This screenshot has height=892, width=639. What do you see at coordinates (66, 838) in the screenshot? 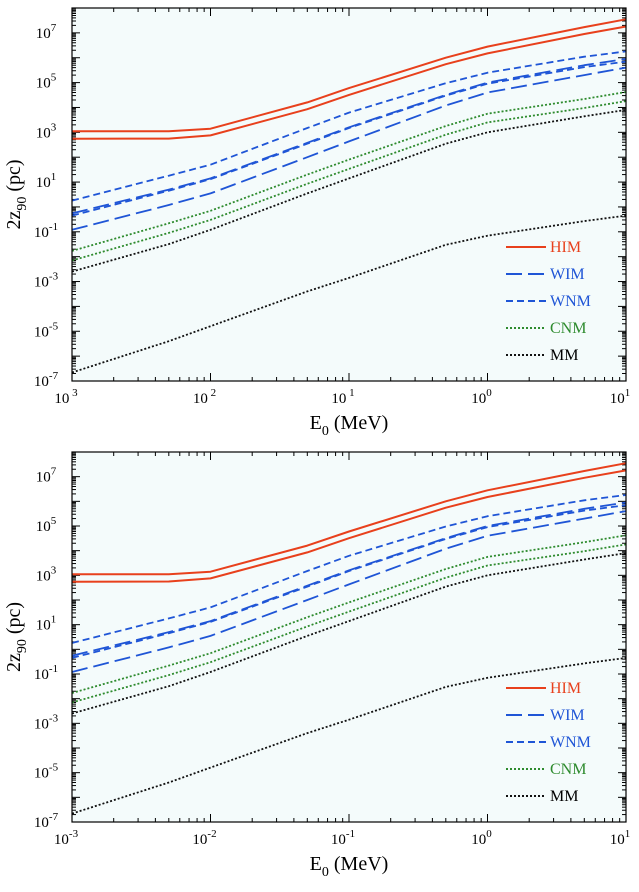
I see `x-tick-label: 10⁻³` at bounding box center [66, 838].